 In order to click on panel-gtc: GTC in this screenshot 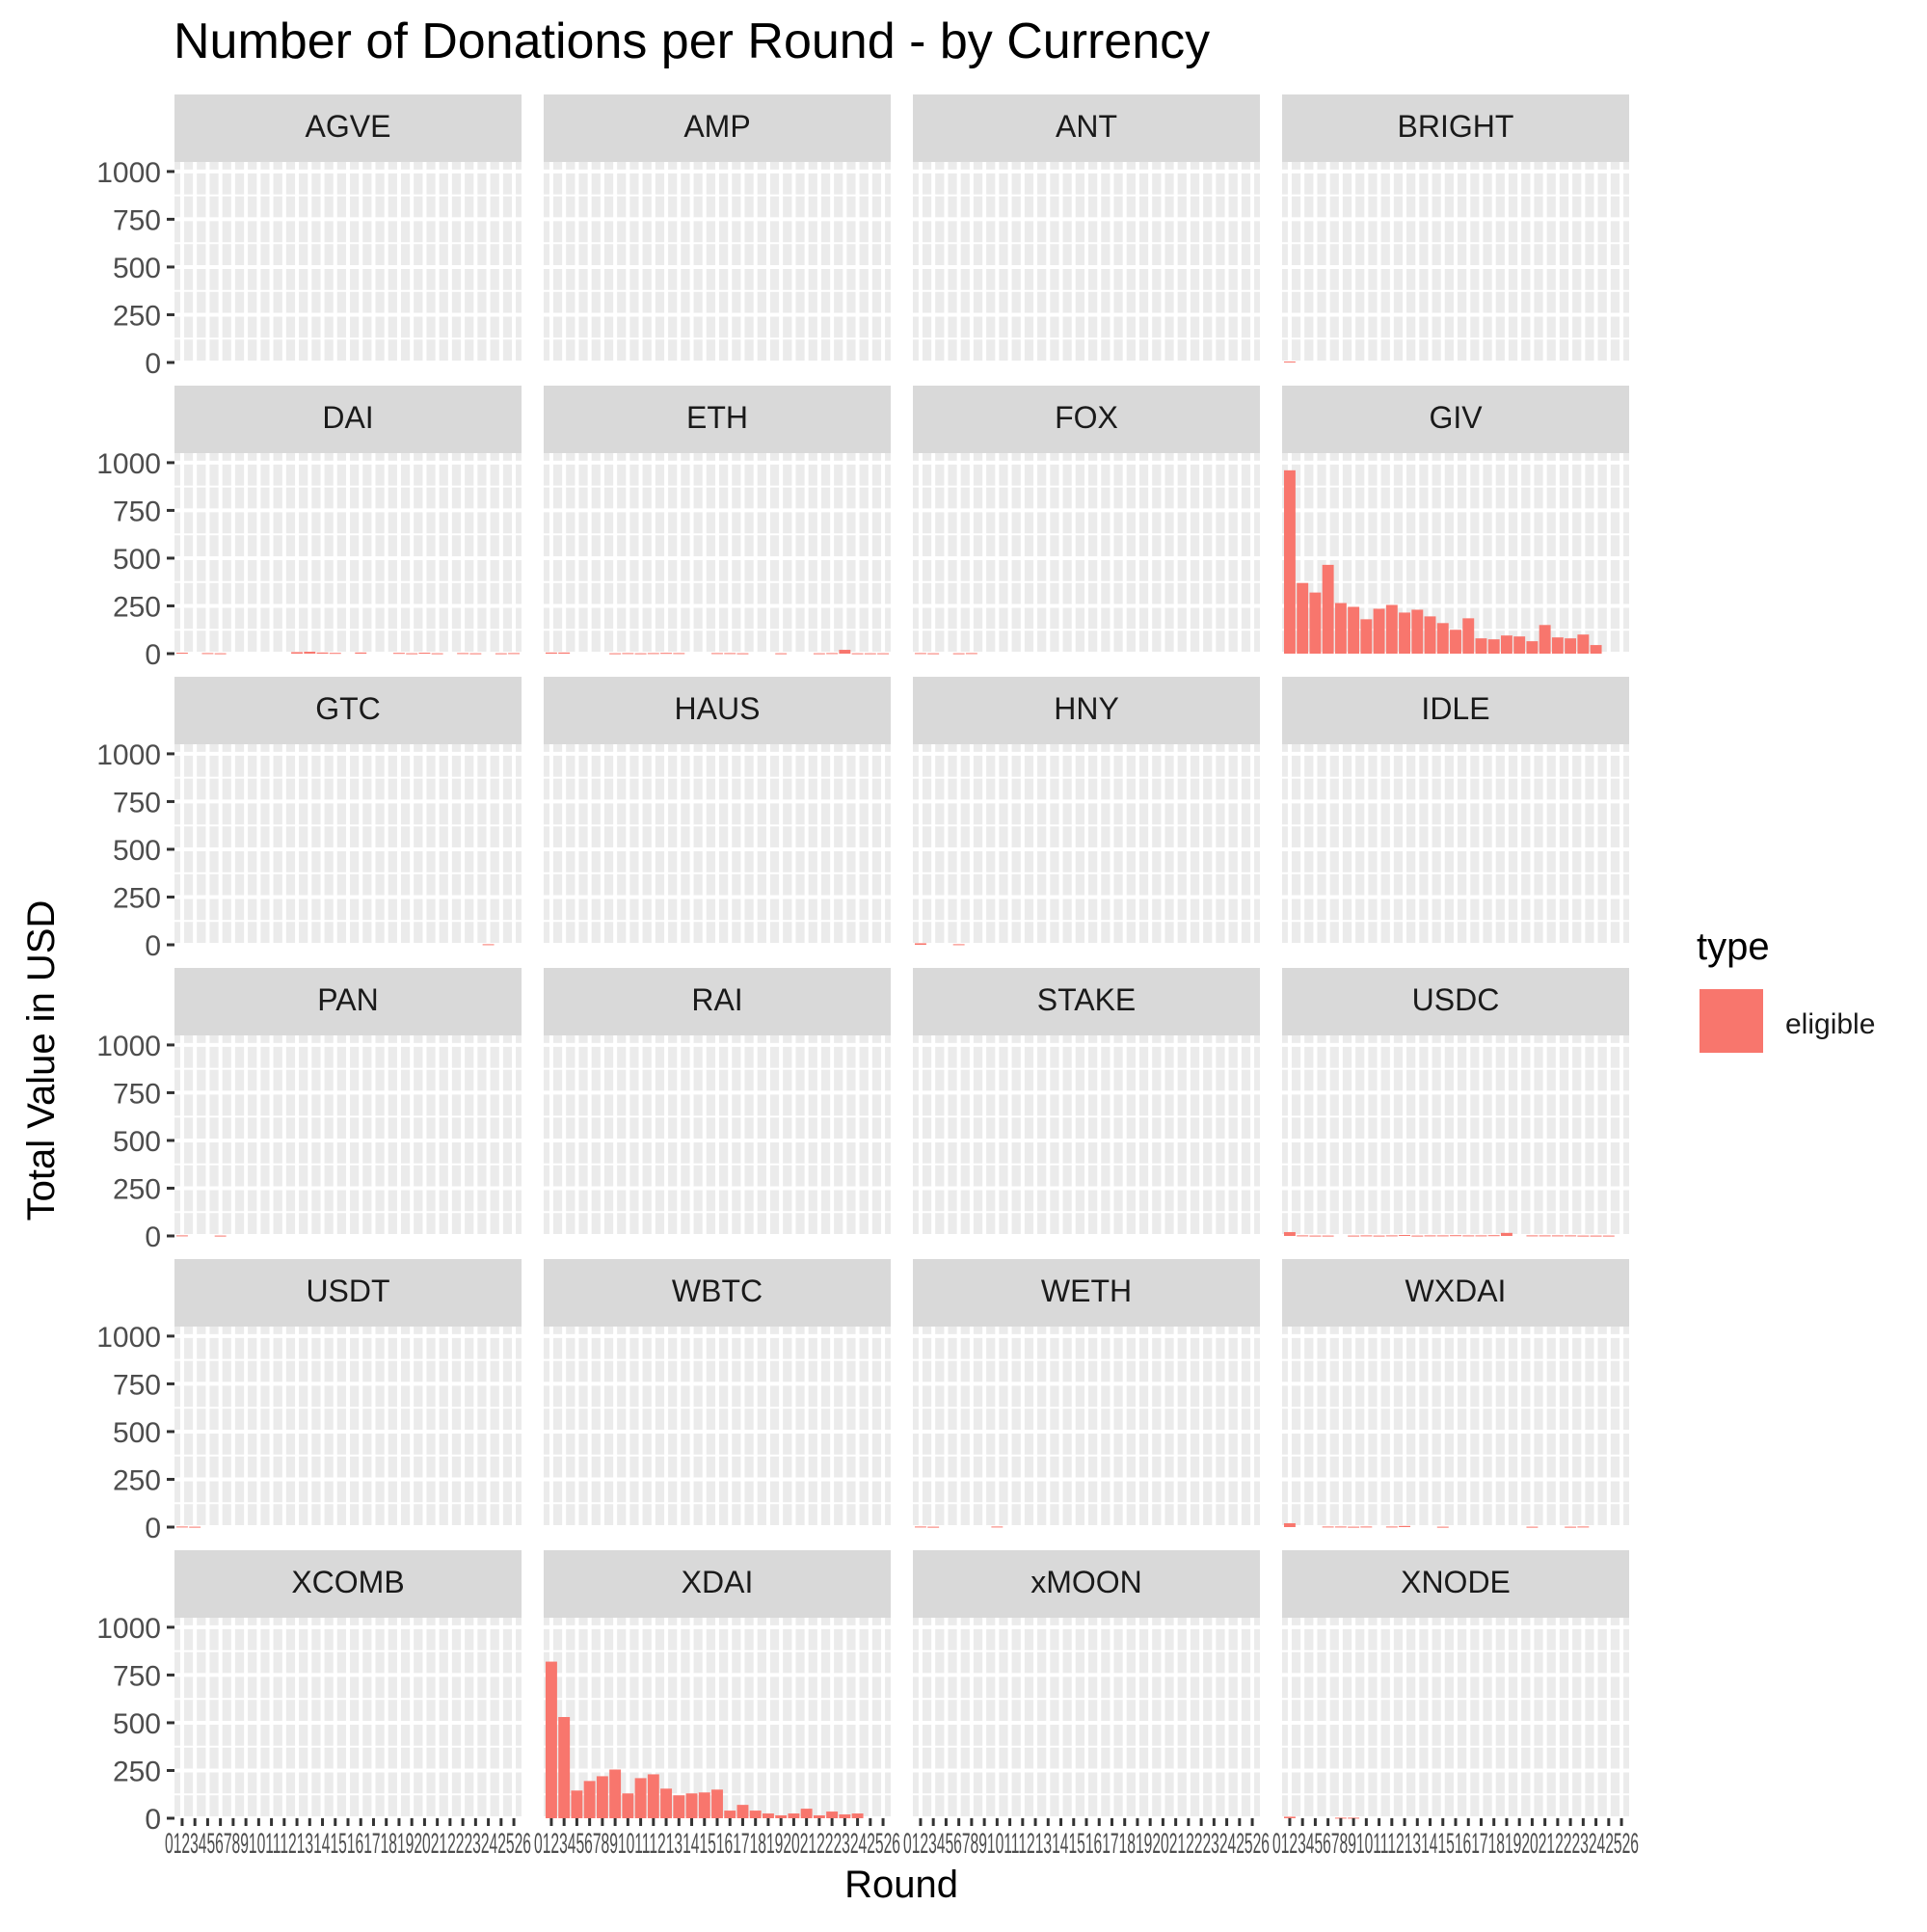, I will do `click(348, 812)`.